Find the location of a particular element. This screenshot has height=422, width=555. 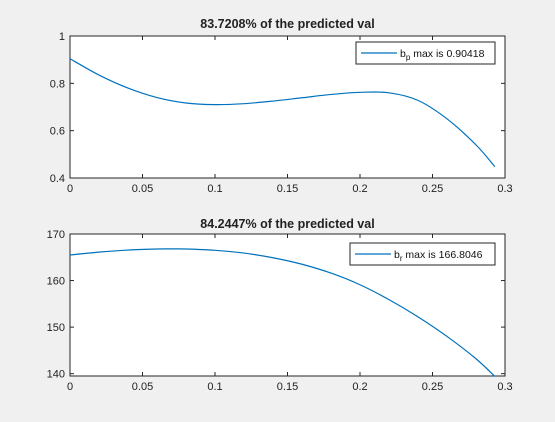

legend-bottom: br max is 166.8046 is located at coordinates (422, 254).